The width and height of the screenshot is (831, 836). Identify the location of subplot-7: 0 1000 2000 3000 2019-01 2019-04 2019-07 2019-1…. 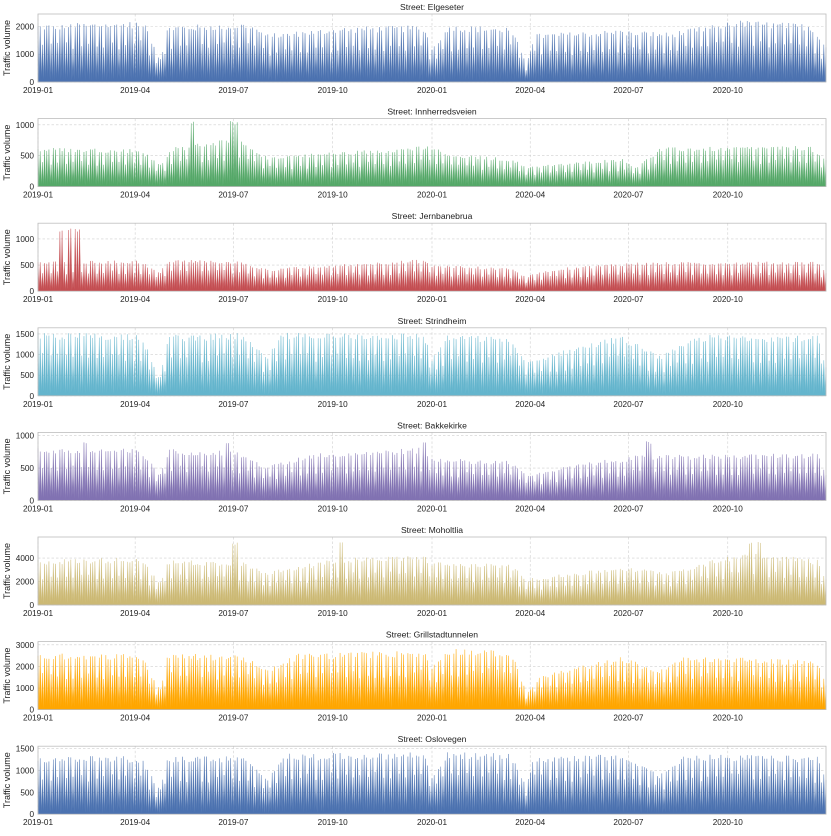
(414, 676).